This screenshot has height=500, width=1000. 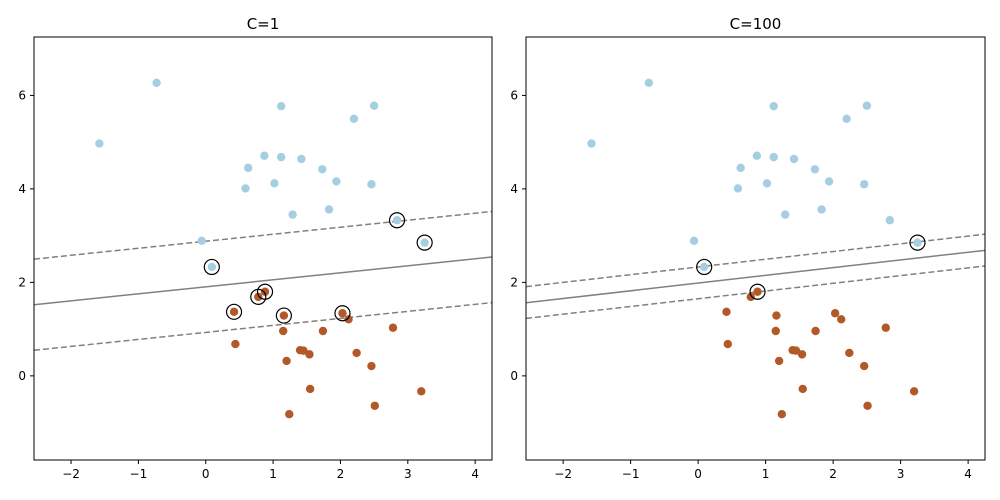 I want to click on x-tick-label: −2, so click(x=563, y=474).